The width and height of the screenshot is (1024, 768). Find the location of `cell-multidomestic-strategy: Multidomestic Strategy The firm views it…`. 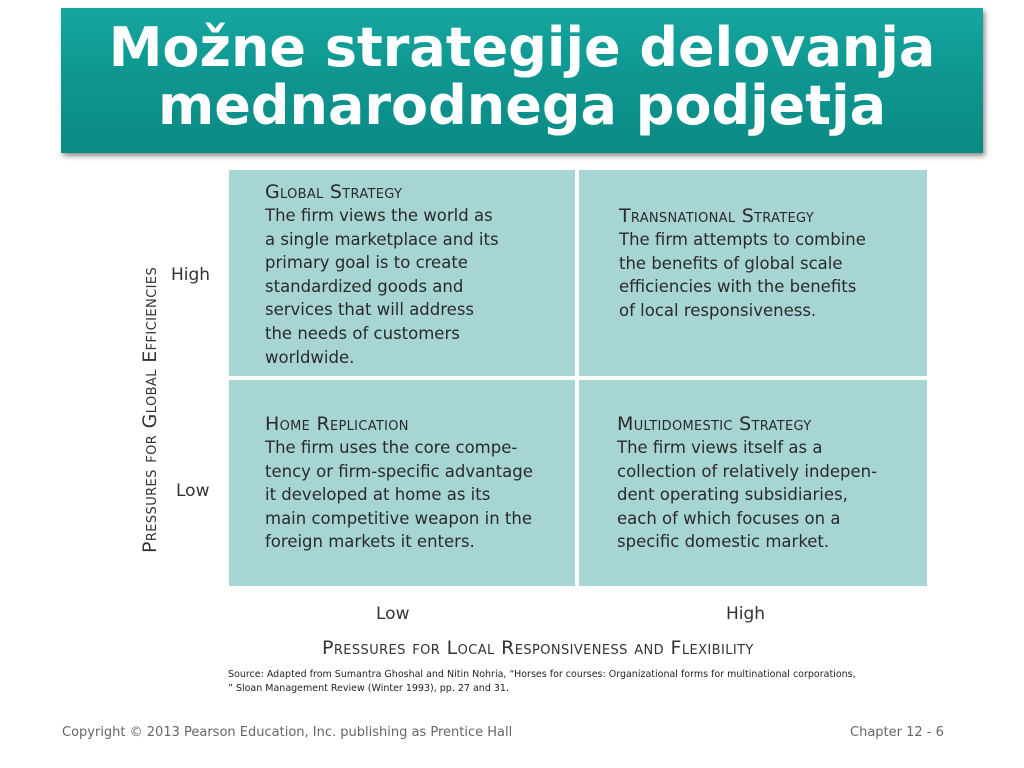

cell-multidomestic-strategy: Multidomestic Strategy The firm views it… is located at coordinates (753, 483).